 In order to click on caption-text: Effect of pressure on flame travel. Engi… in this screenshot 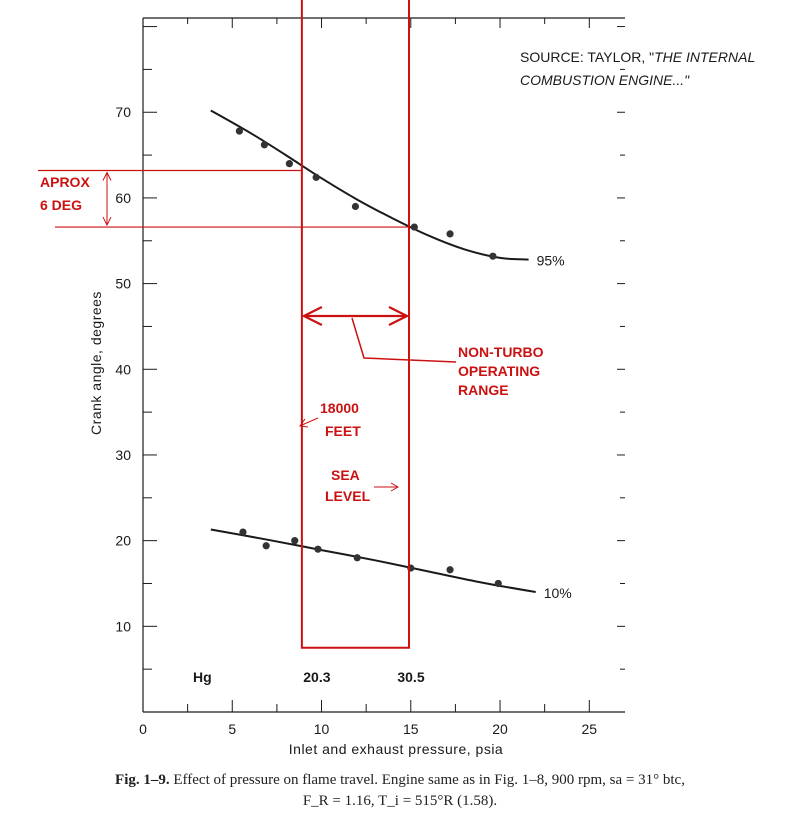, I will do `click(427, 780)`.